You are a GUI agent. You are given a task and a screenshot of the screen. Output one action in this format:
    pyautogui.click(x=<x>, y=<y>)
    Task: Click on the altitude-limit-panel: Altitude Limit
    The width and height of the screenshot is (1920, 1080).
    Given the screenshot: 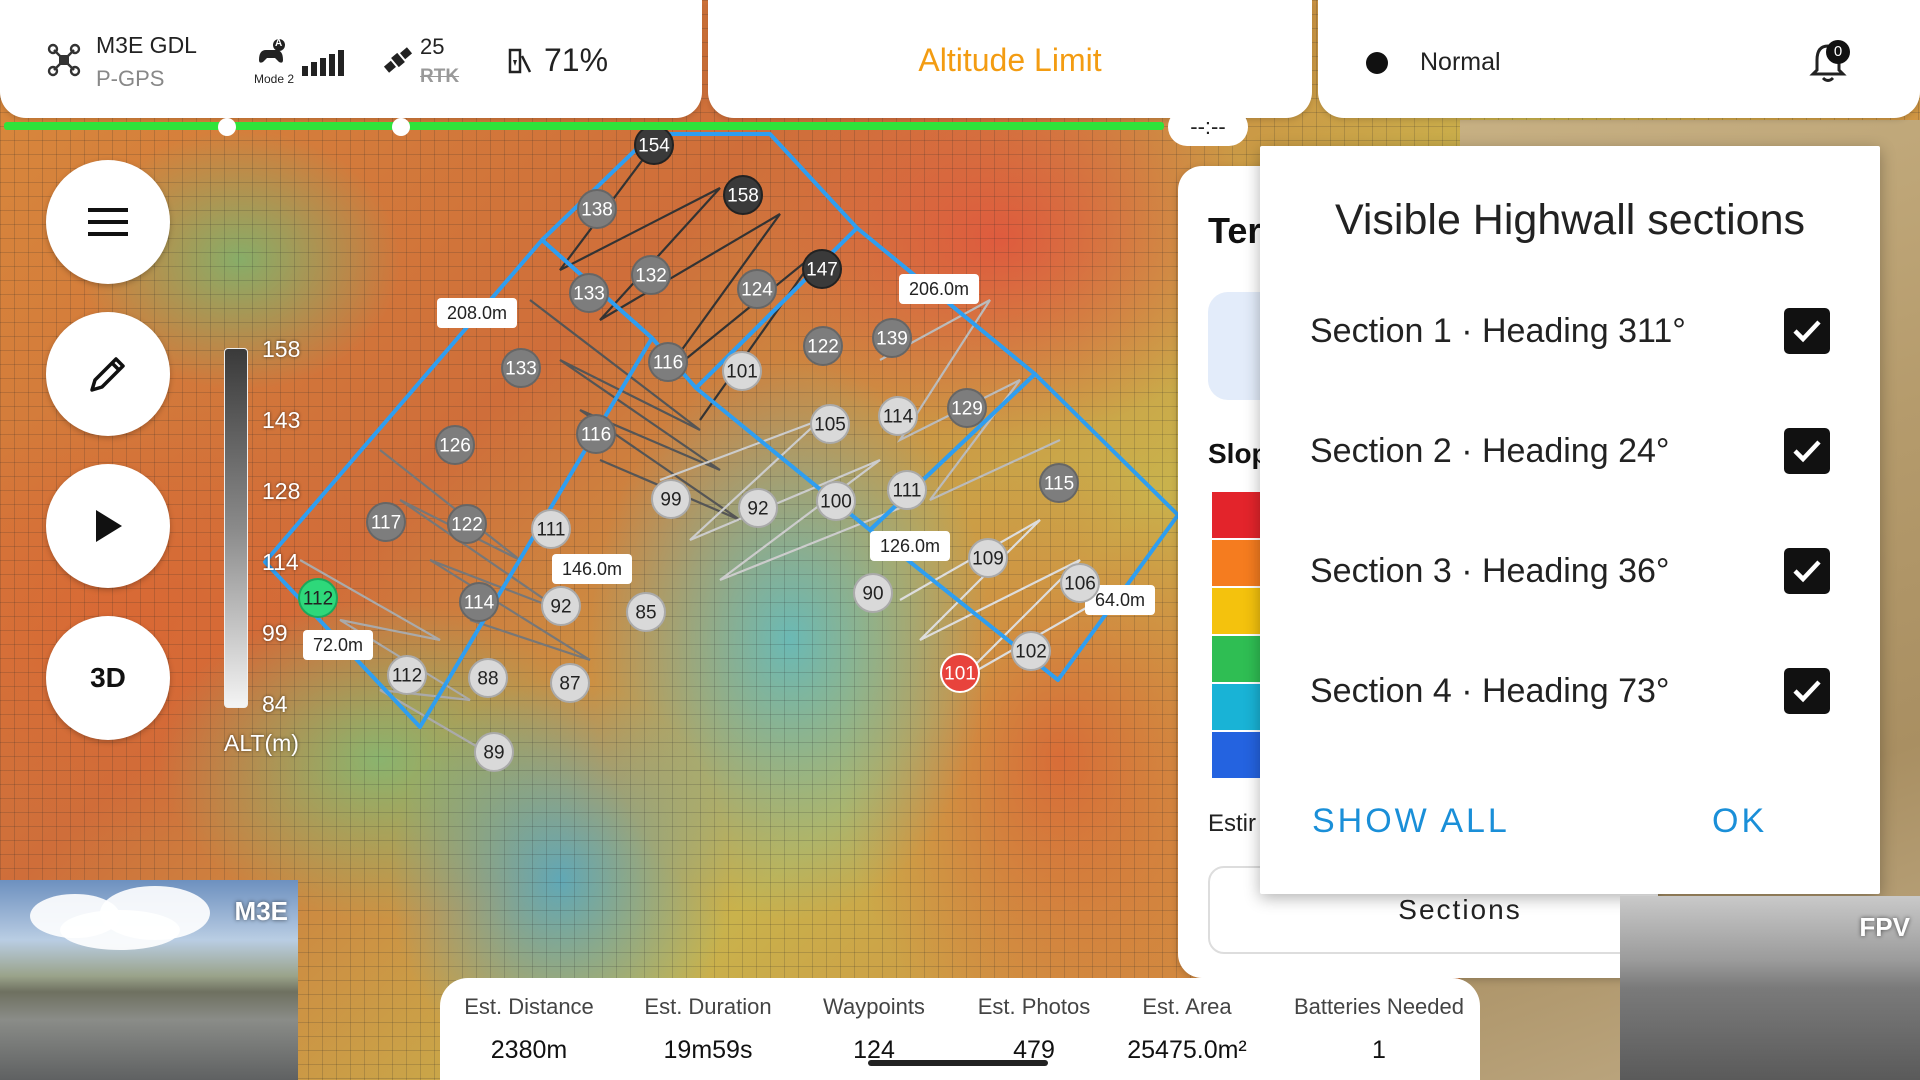 What is the action you would take?
    pyautogui.click(x=1010, y=59)
    